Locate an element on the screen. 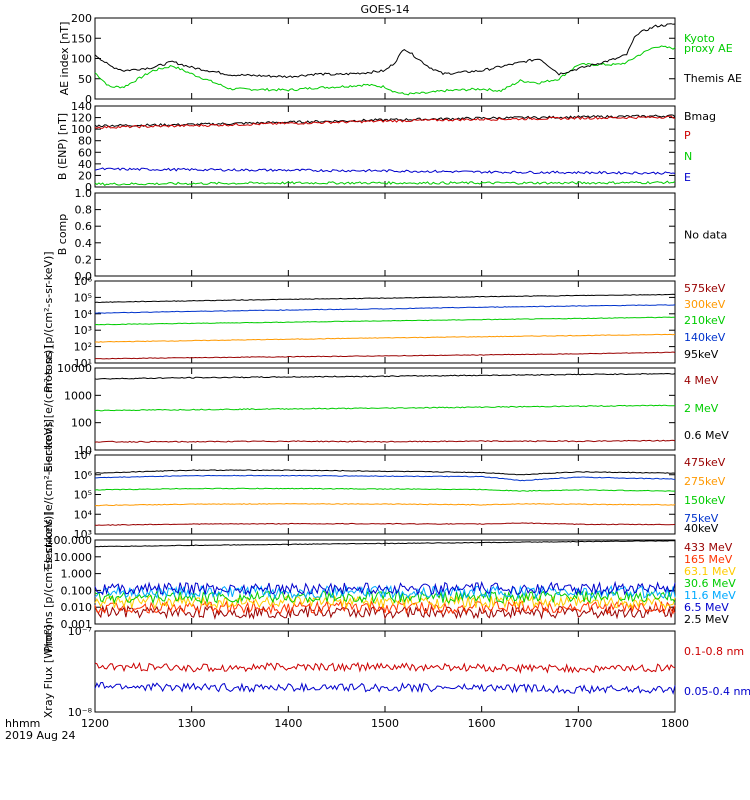 The height and width of the screenshot is (800, 750). y-tick-label: 200 is located at coordinates (81, 18).